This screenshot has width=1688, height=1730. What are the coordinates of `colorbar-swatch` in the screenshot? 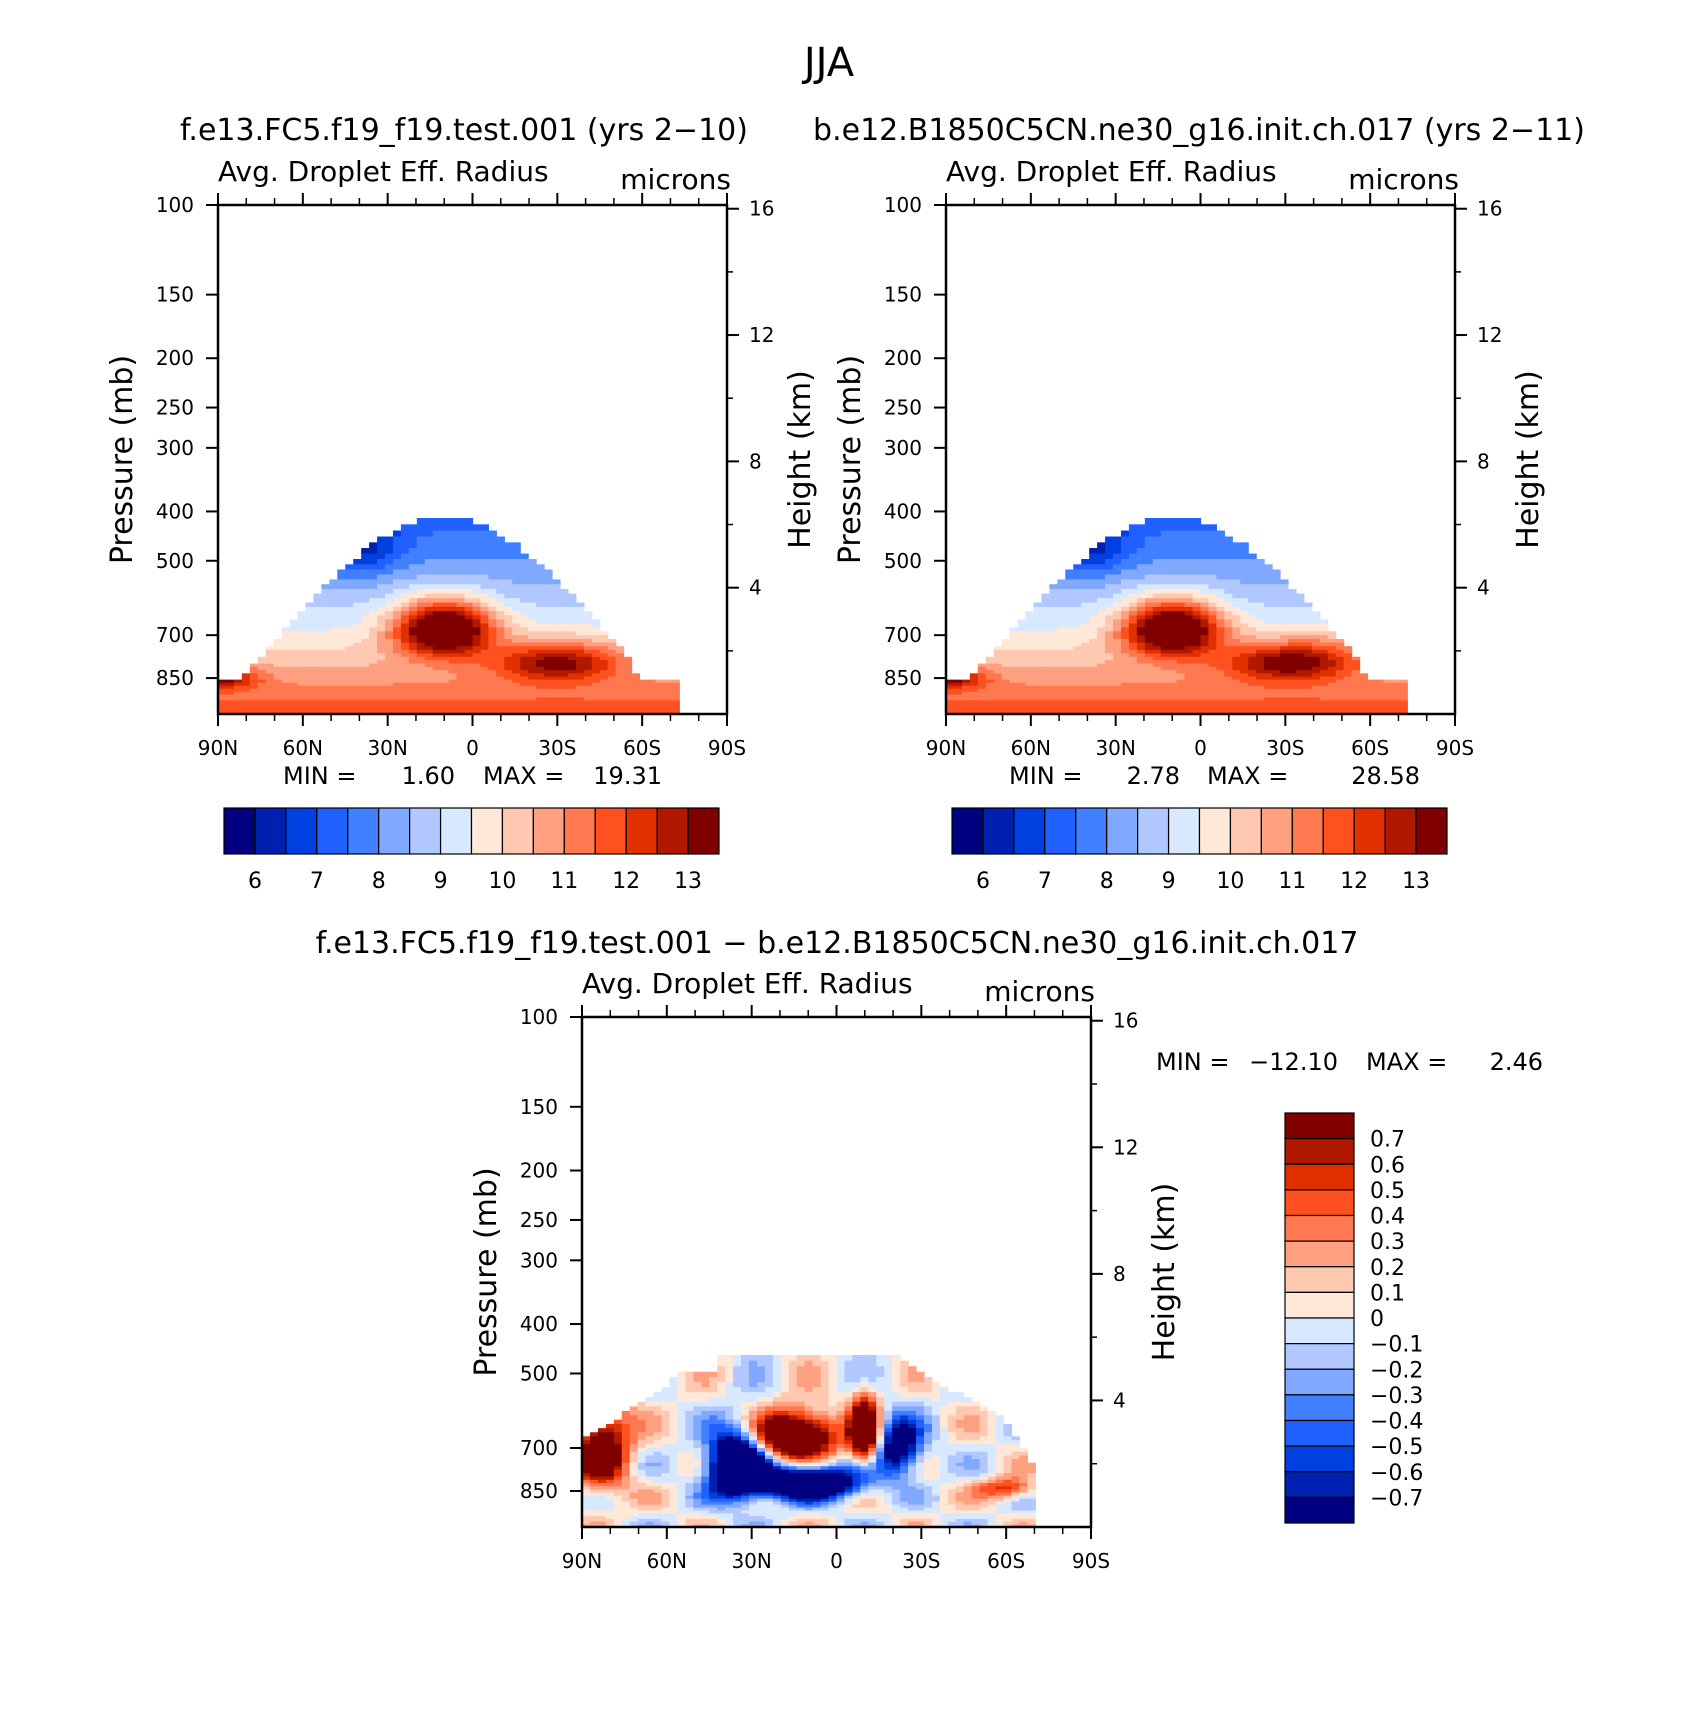 It's located at (1215, 831).